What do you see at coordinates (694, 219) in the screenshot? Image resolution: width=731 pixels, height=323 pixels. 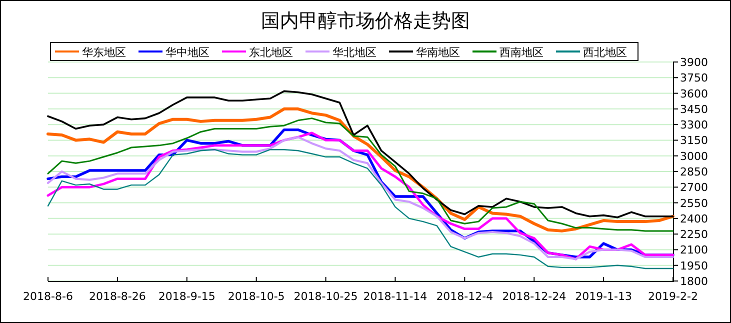 I see `y-tick-label: 2400` at bounding box center [694, 219].